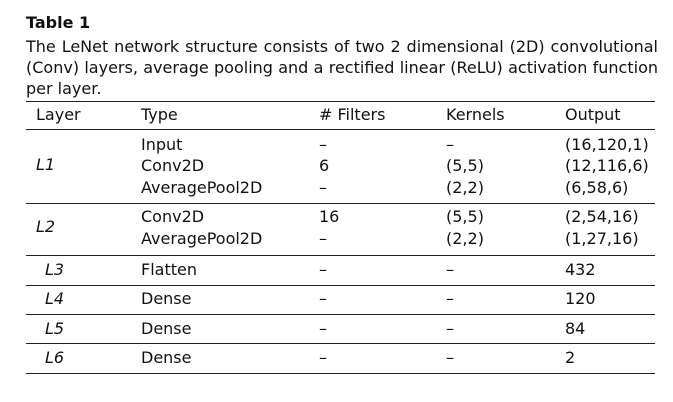 The height and width of the screenshot is (402, 673). What do you see at coordinates (55, 357) in the screenshot?
I see `layer-label-l6: L6` at bounding box center [55, 357].